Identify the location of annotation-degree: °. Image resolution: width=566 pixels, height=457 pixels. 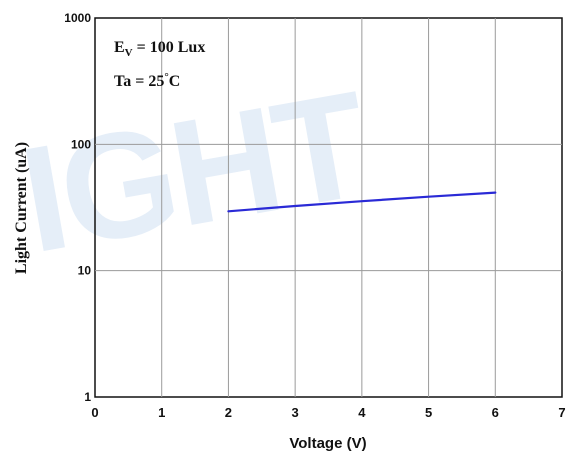
(166, 77).